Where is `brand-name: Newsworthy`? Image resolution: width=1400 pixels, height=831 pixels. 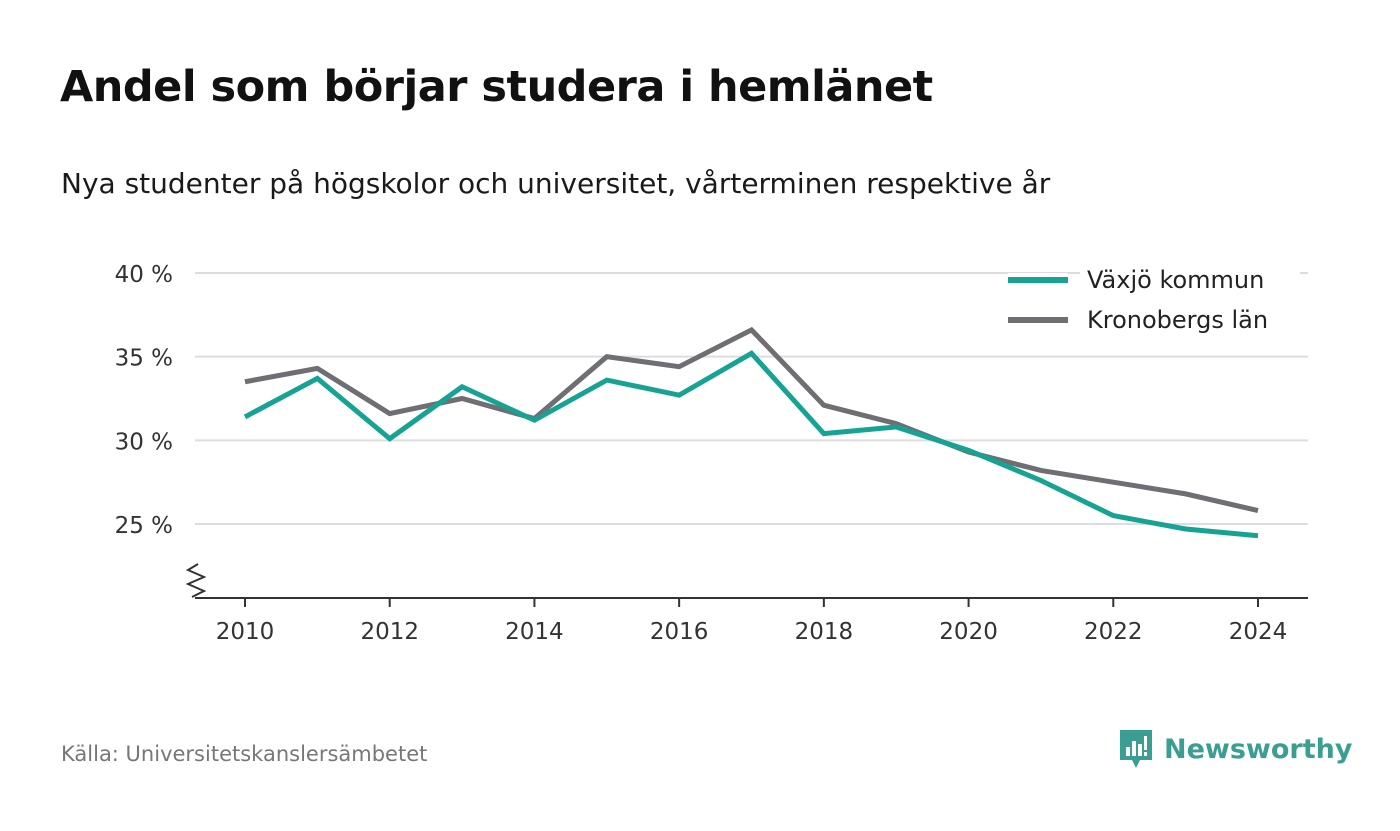 brand-name: Newsworthy is located at coordinates (1258, 749).